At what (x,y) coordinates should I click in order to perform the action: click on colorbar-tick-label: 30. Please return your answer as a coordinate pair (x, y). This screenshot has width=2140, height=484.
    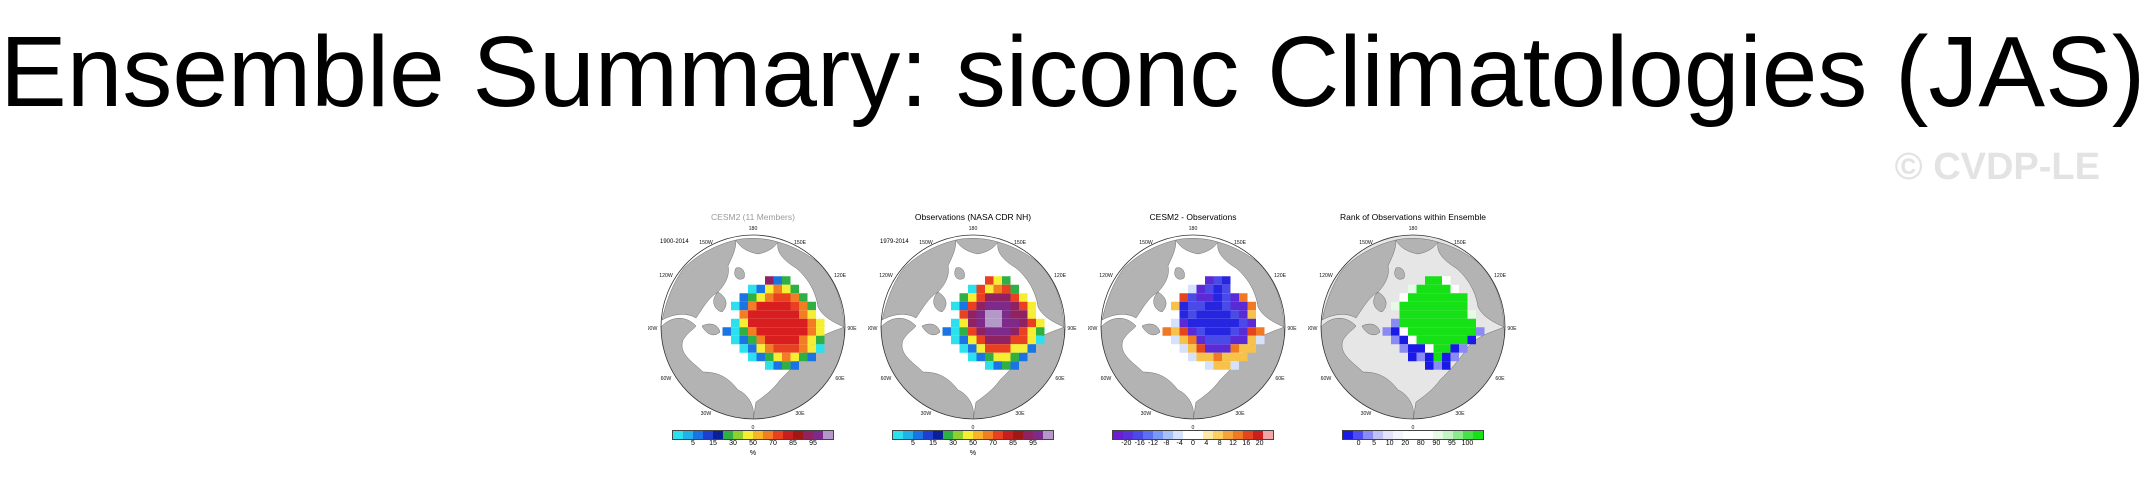
    Looking at the image, I should click on (953, 443).